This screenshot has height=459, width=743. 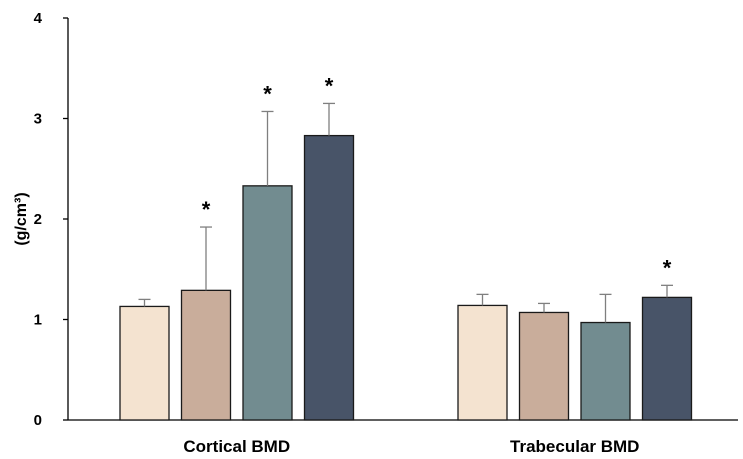 I want to click on category-label: Trabecular BMD, so click(x=574, y=446).